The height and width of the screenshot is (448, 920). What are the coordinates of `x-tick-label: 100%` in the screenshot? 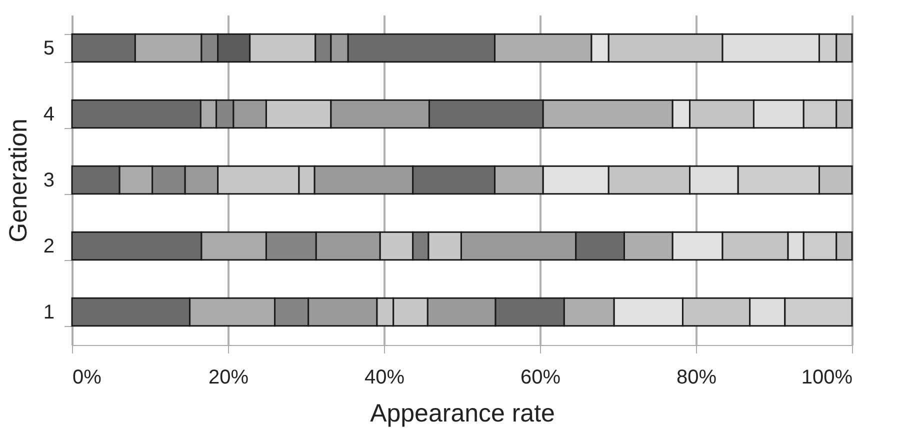 It's located at (827, 377).